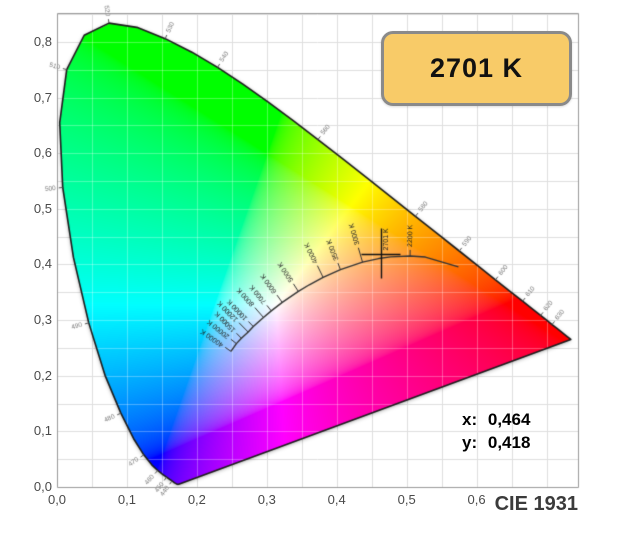 The image size is (620, 550). What do you see at coordinates (42, 431) in the screenshot?
I see `y-tick-label: 0,1` at bounding box center [42, 431].